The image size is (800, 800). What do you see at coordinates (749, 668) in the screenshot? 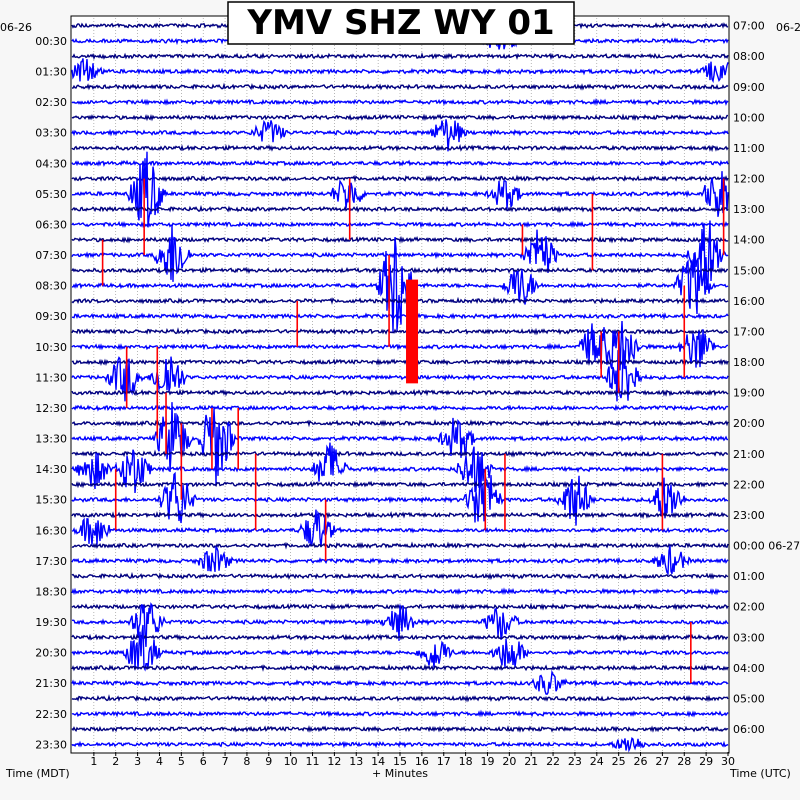
I see `right-time-label: 04:00` at bounding box center [749, 668].